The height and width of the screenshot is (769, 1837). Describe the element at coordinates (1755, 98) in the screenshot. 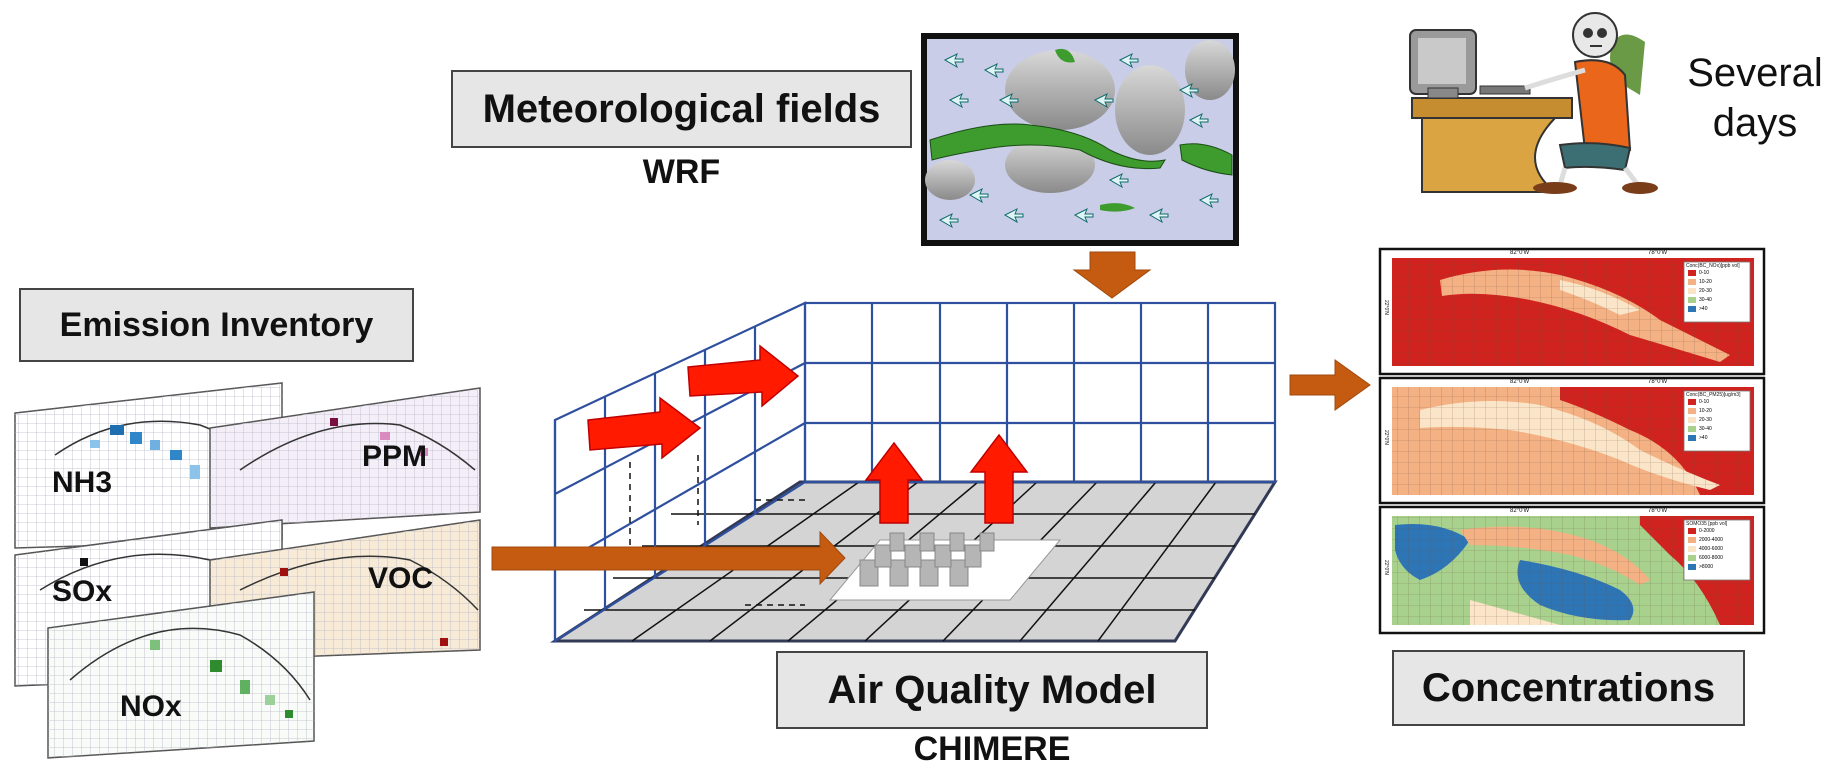

I see `duration-label: Several days` at that location.